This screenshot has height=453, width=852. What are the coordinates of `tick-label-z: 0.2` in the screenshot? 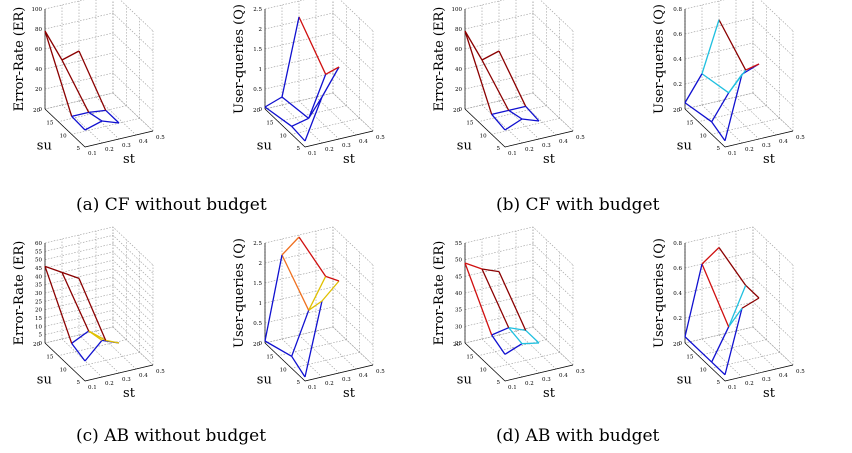 It's located at (677, 319).